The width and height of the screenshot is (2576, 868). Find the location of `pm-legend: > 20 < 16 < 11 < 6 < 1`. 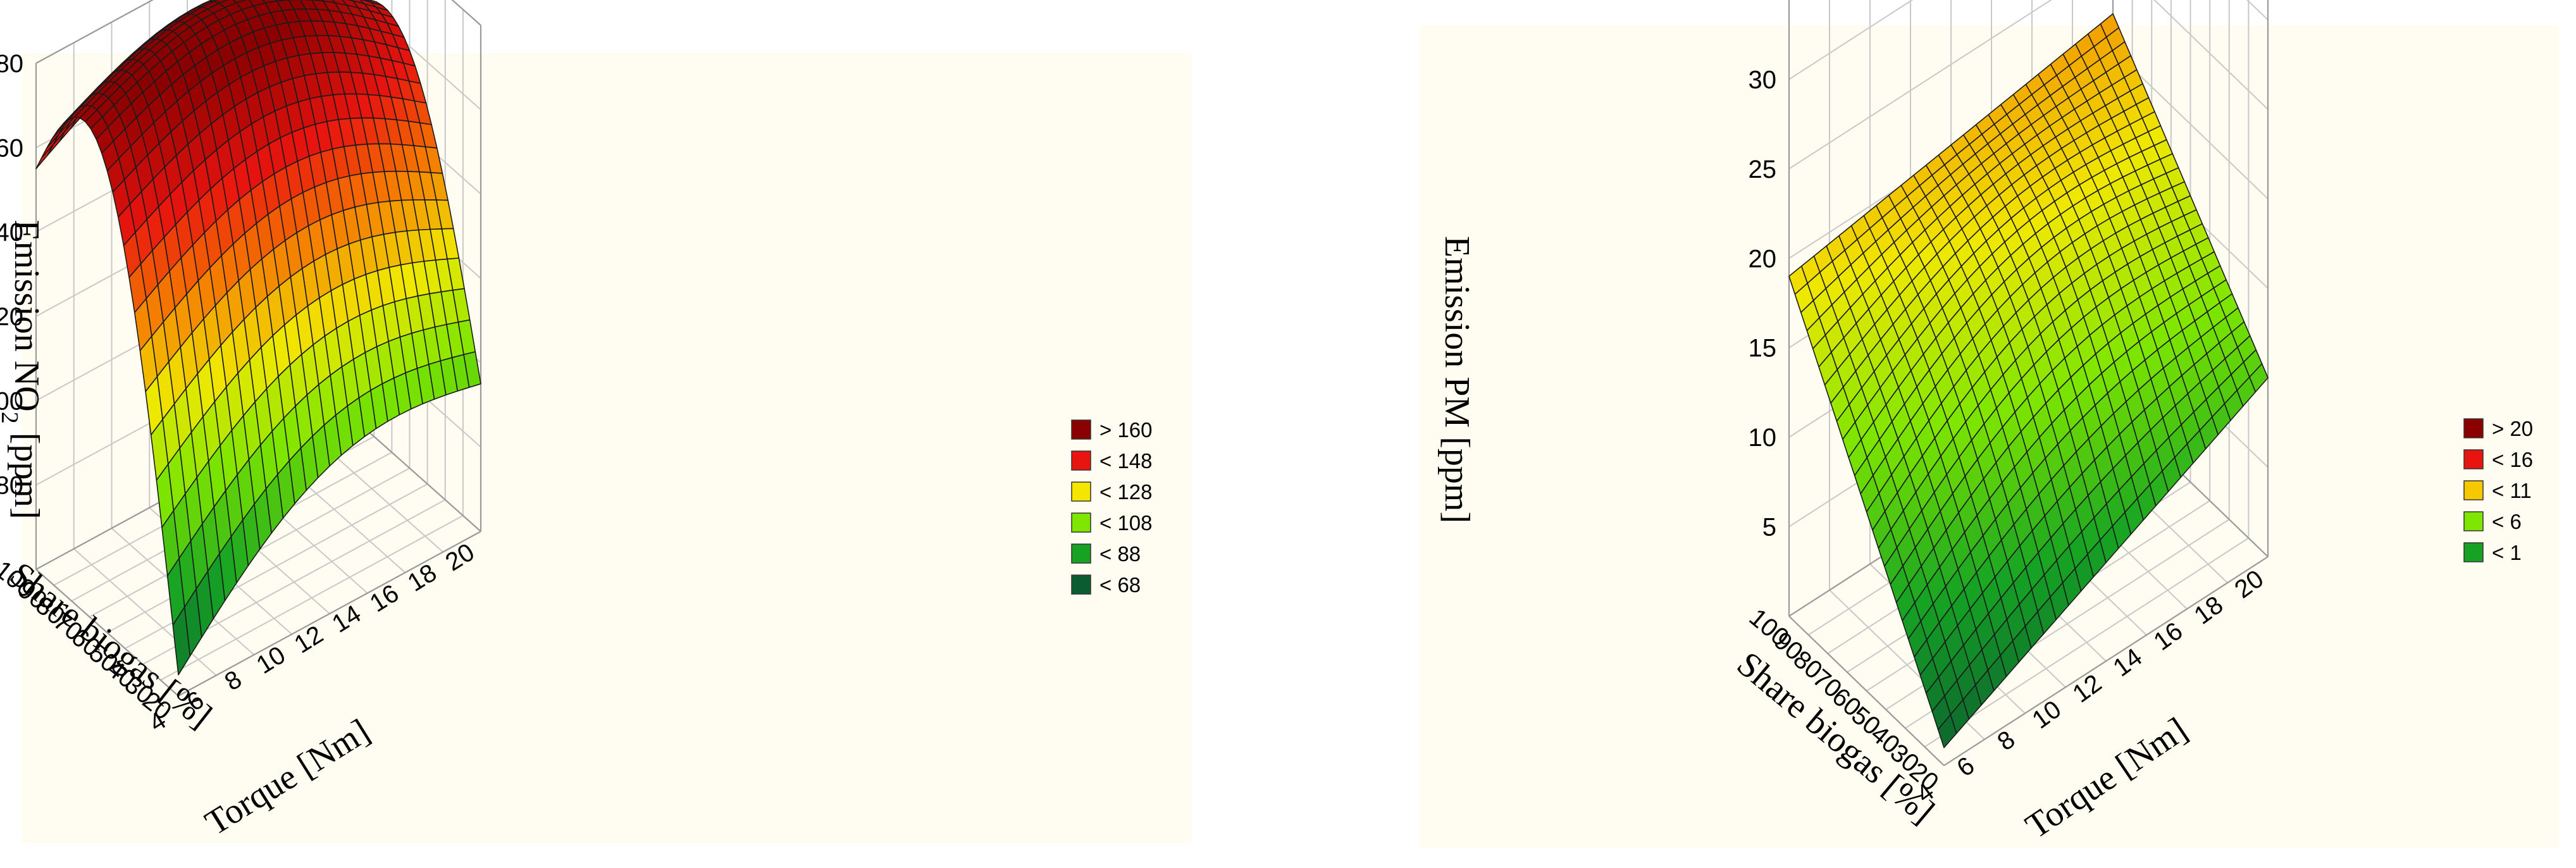

pm-legend: > 20 < 16 < 11 < 6 < 1 is located at coordinates (2498, 490).